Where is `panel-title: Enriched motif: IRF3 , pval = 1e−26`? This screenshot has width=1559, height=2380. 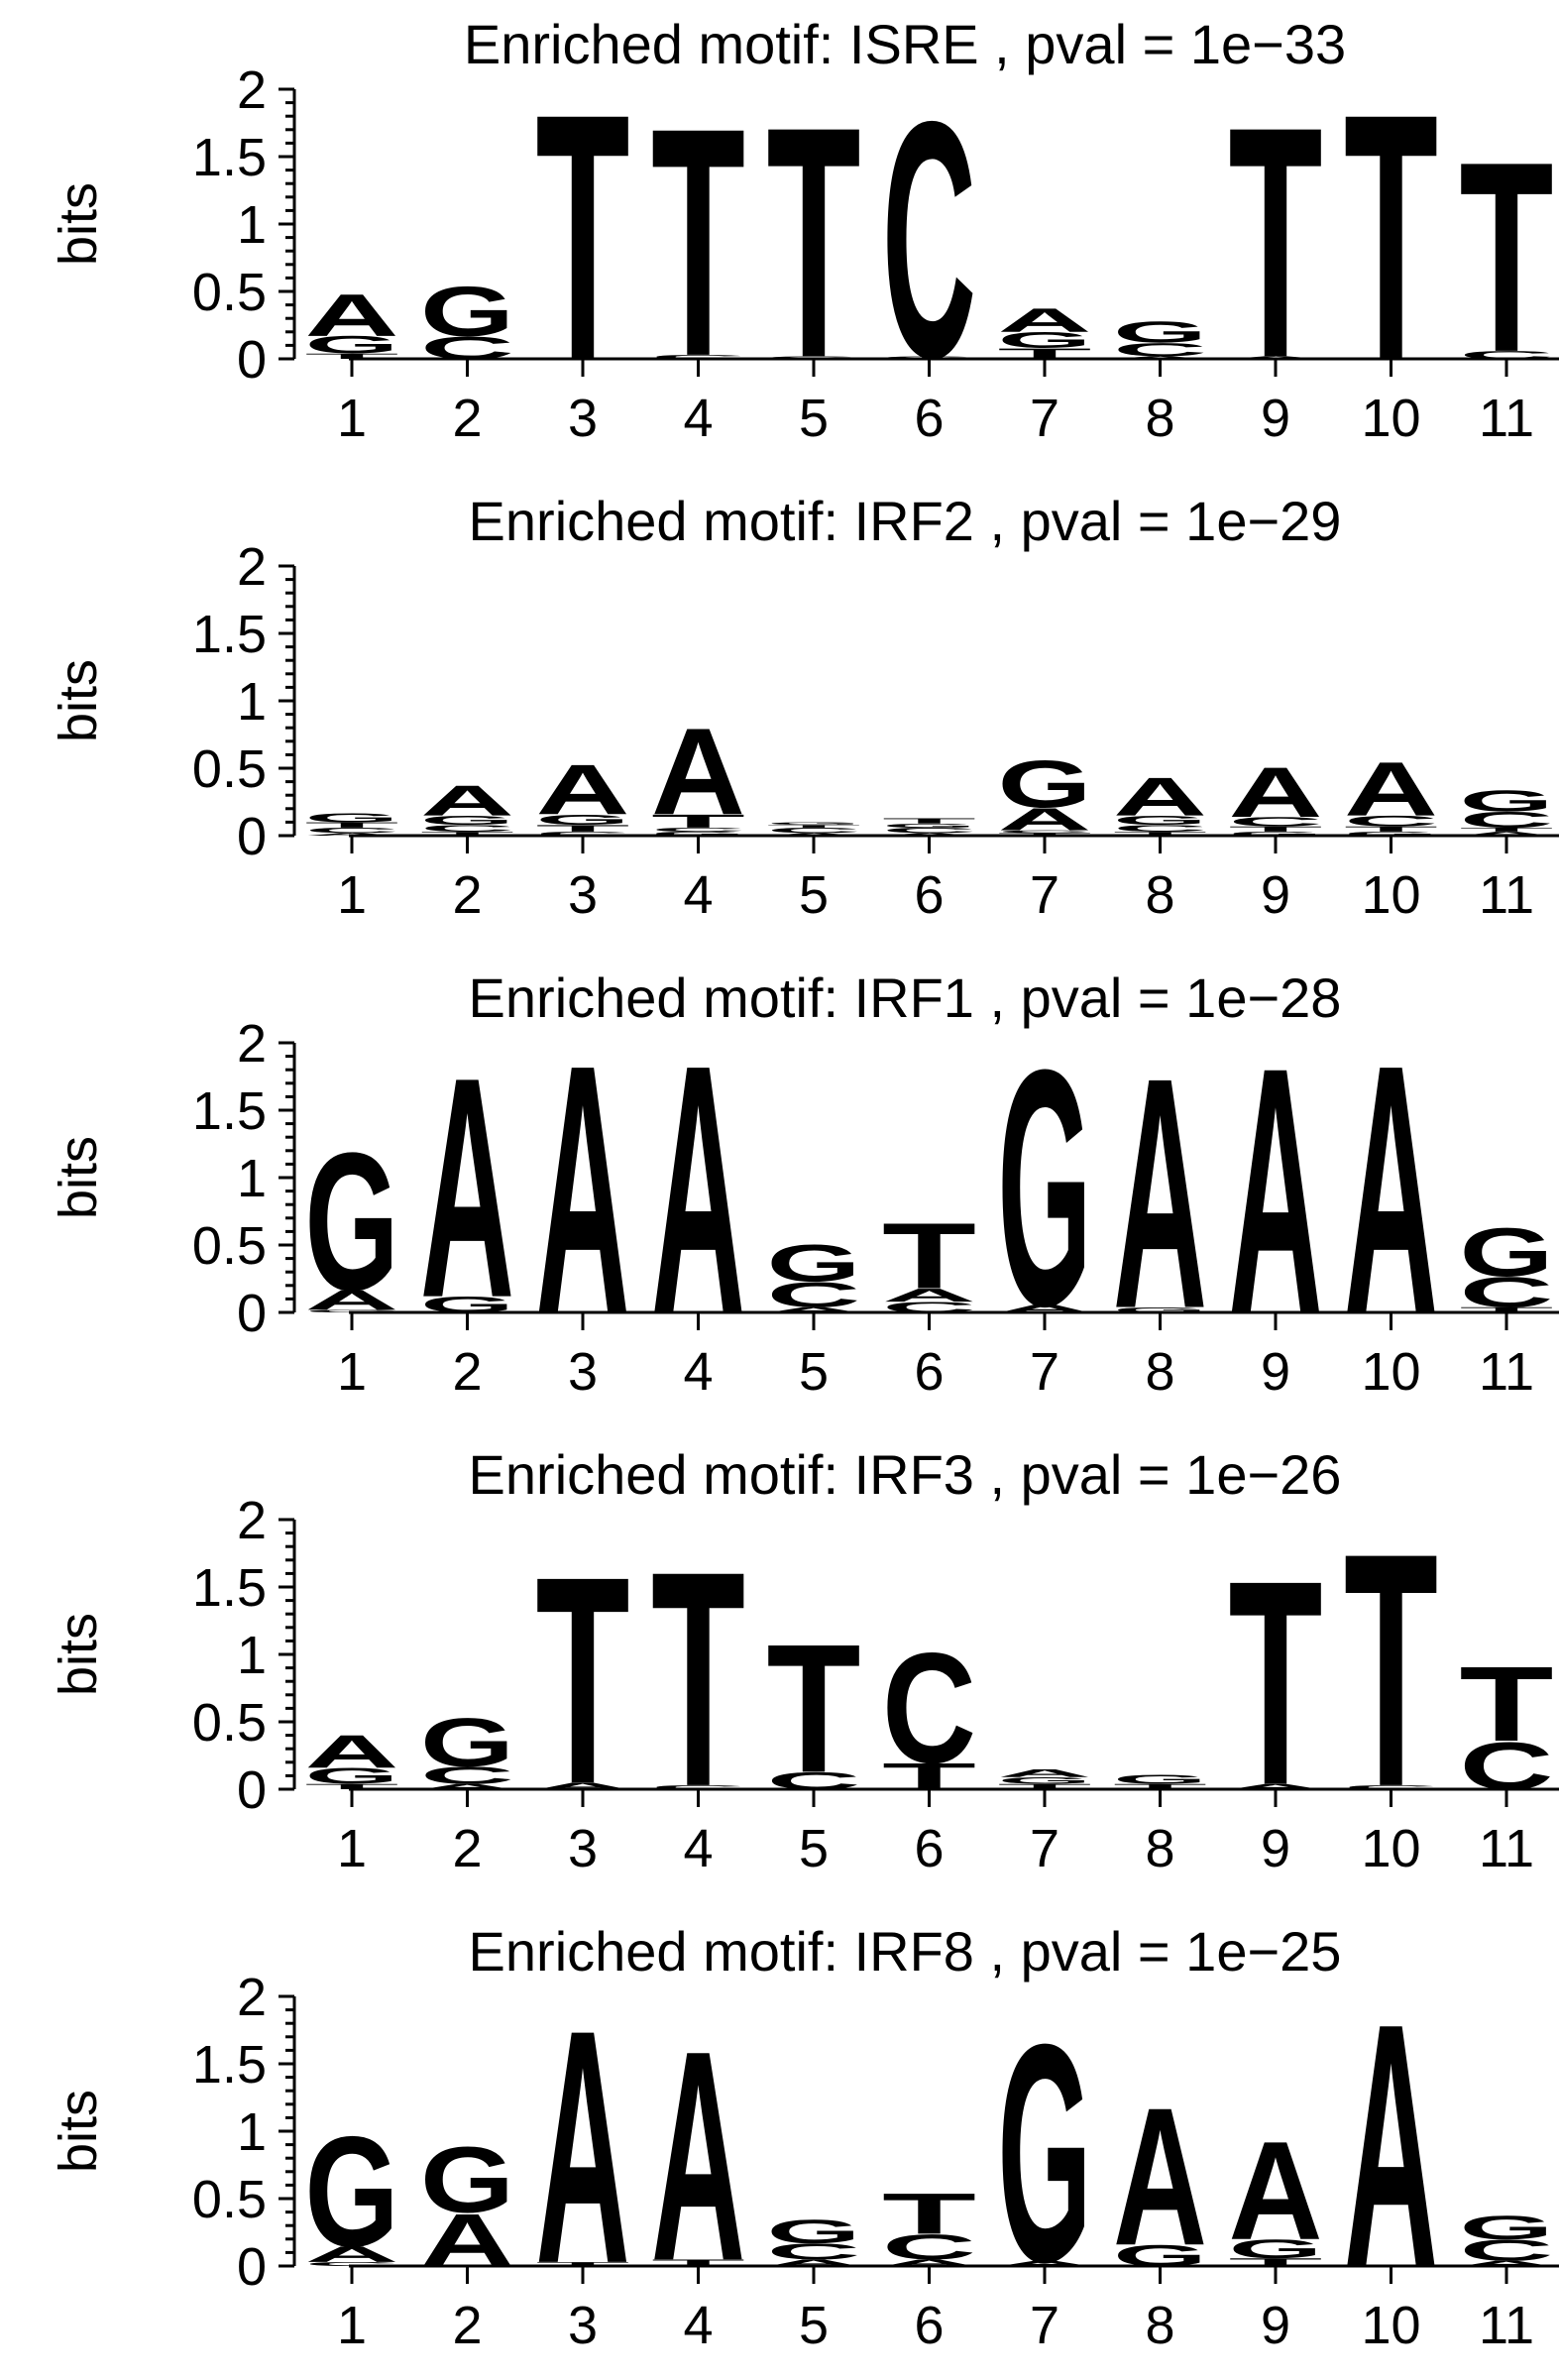
panel-title: Enriched motif: IRF3 , pval = 1e−26 is located at coordinates (905, 1474).